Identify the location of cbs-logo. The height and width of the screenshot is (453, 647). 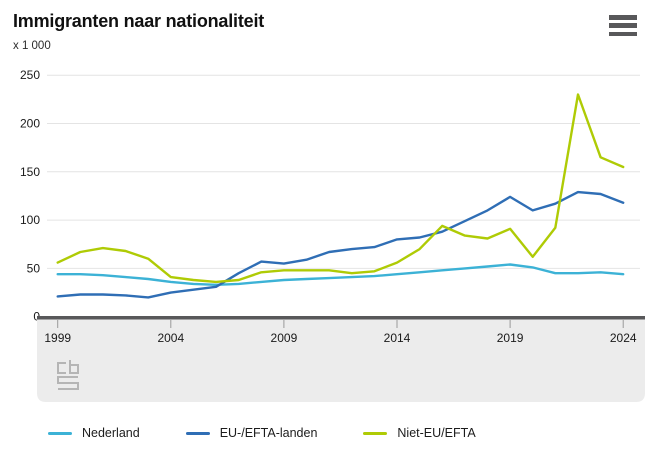
(68, 375).